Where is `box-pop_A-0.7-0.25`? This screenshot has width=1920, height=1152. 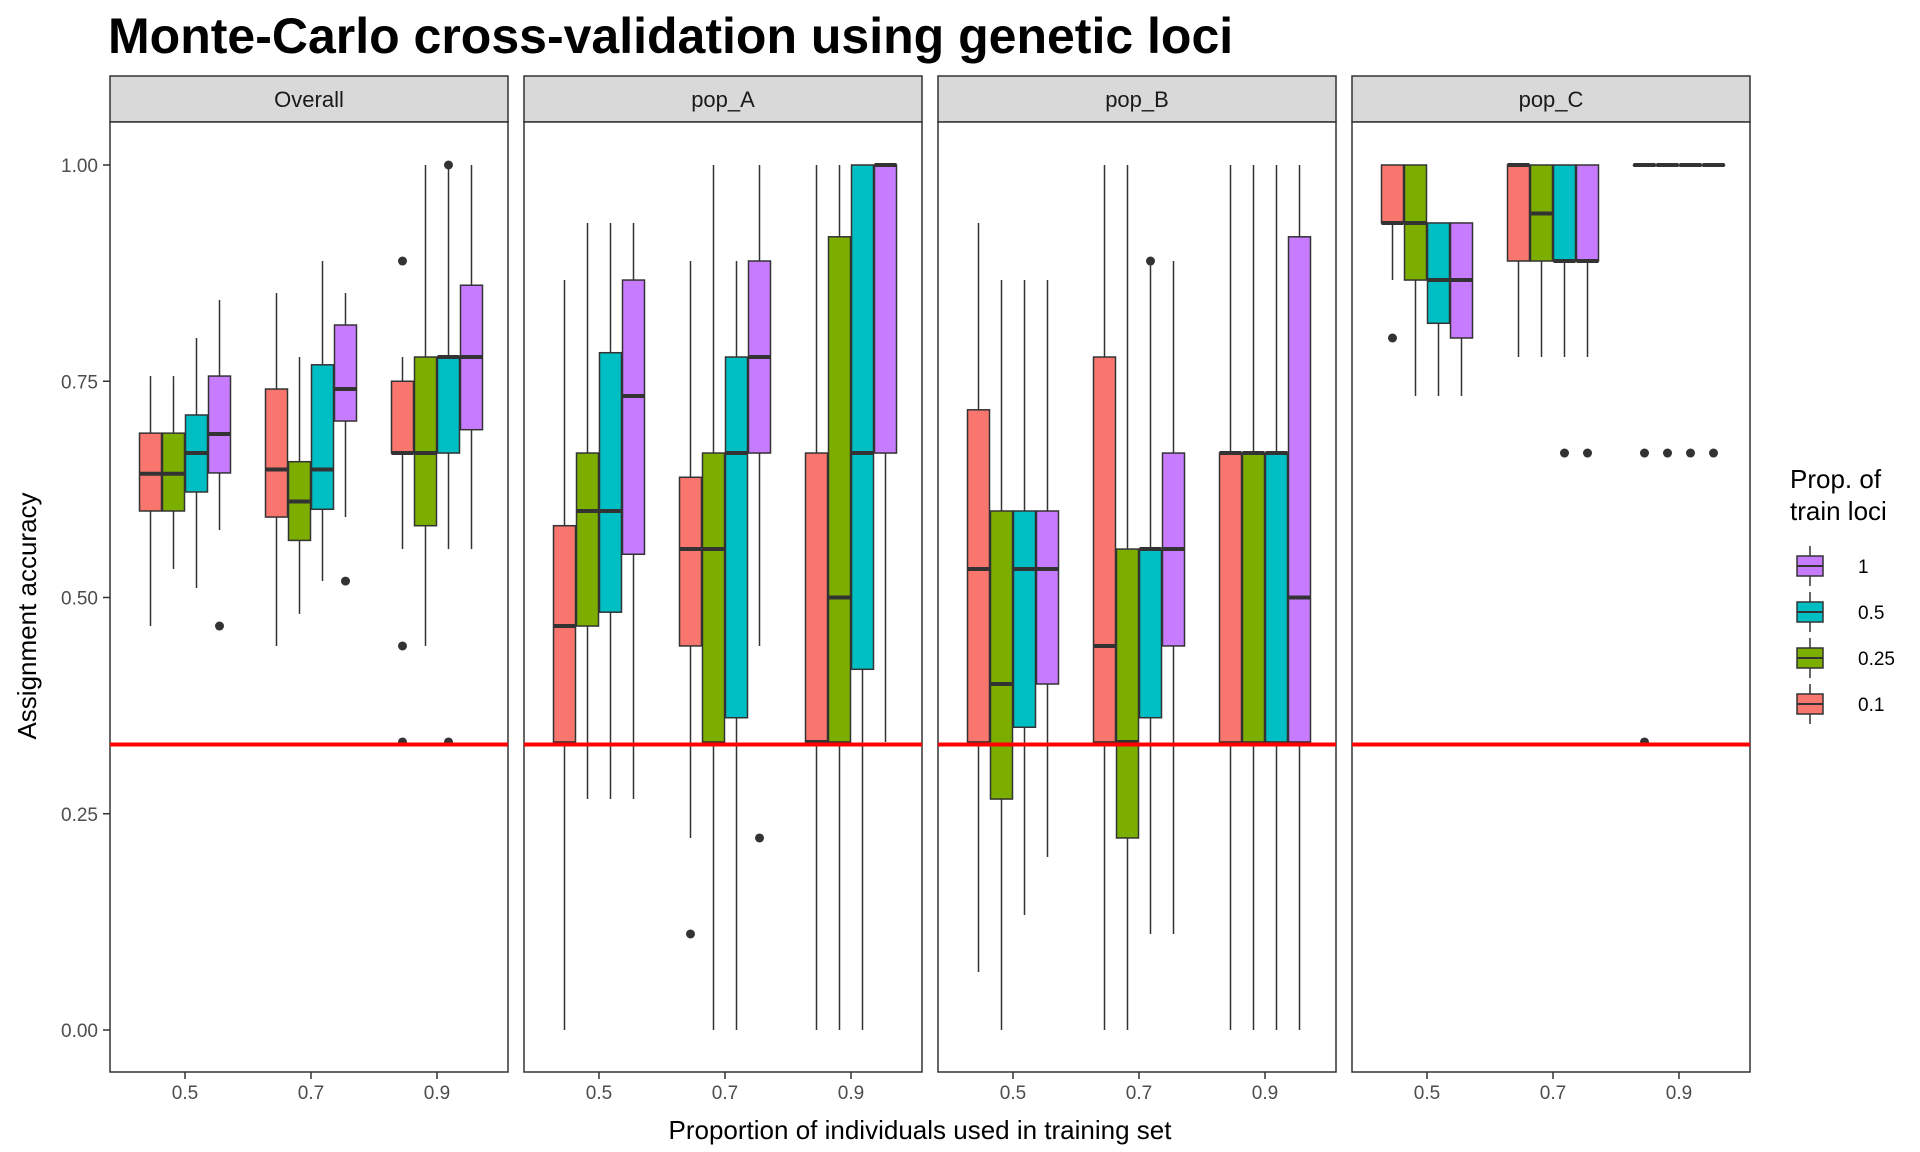 box-pop_A-0.7-0.25 is located at coordinates (713, 597).